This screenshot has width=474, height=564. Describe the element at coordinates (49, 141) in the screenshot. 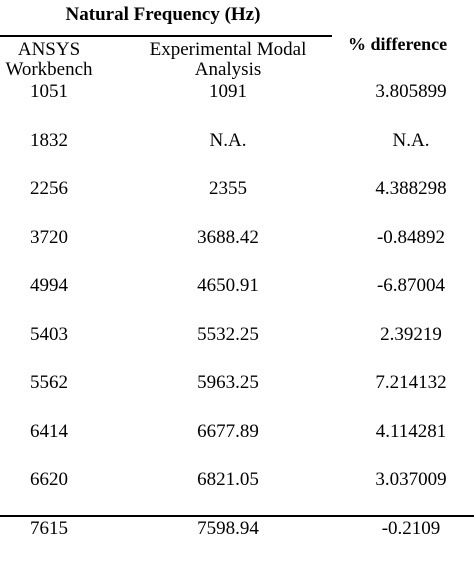

I see `ansys-cell: 1832` at that location.